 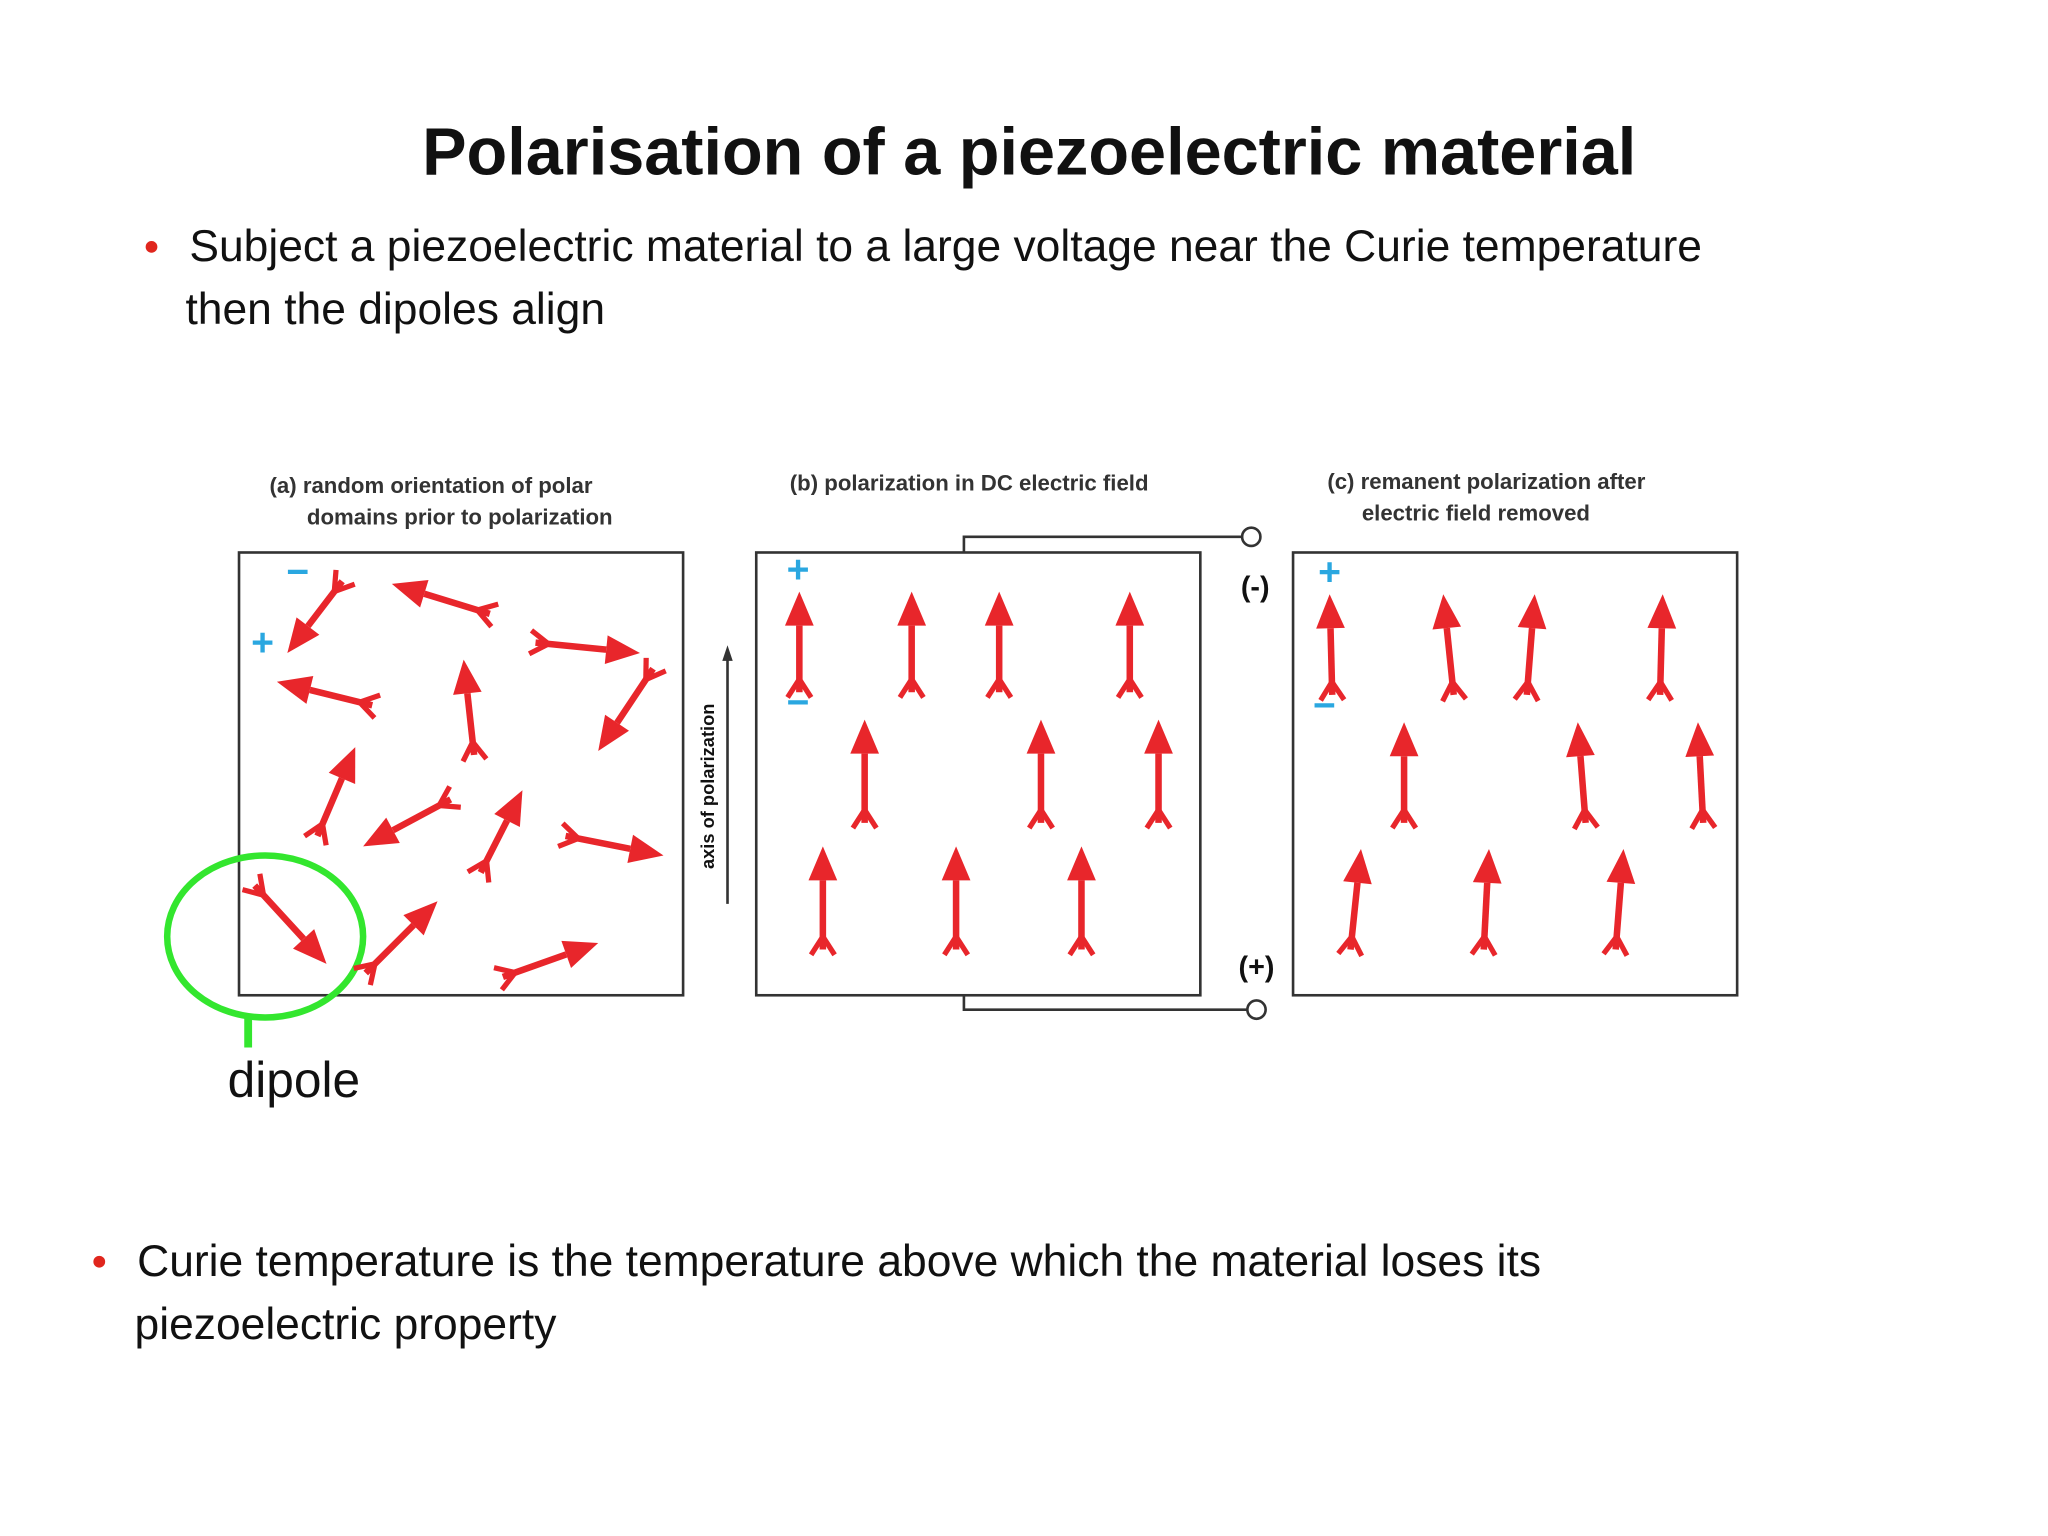 What do you see at coordinates (460, 516) in the screenshot?
I see `panel-caption: domains prior to polarization` at bounding box center [460, 516].